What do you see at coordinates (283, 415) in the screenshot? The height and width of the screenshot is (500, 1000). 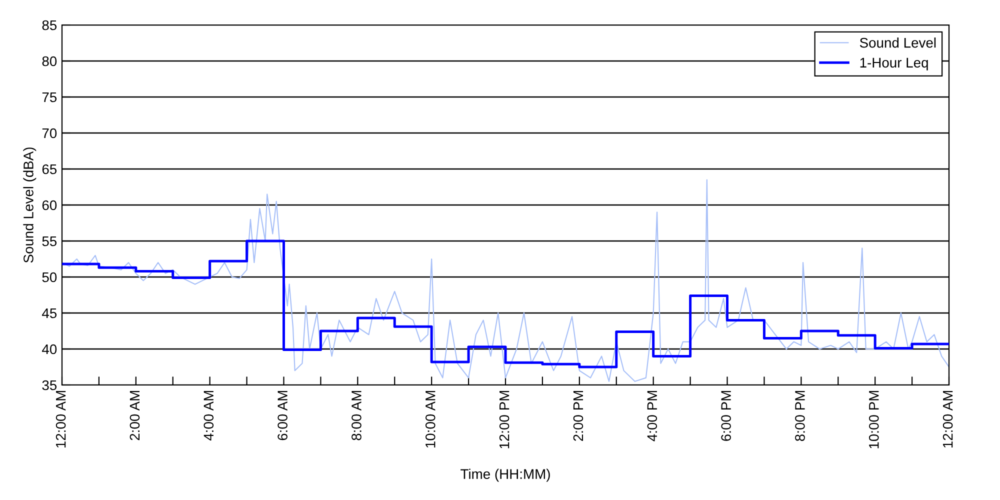 I see `x-tick-label: 6:00 AM` at bounding box center [283, 415].